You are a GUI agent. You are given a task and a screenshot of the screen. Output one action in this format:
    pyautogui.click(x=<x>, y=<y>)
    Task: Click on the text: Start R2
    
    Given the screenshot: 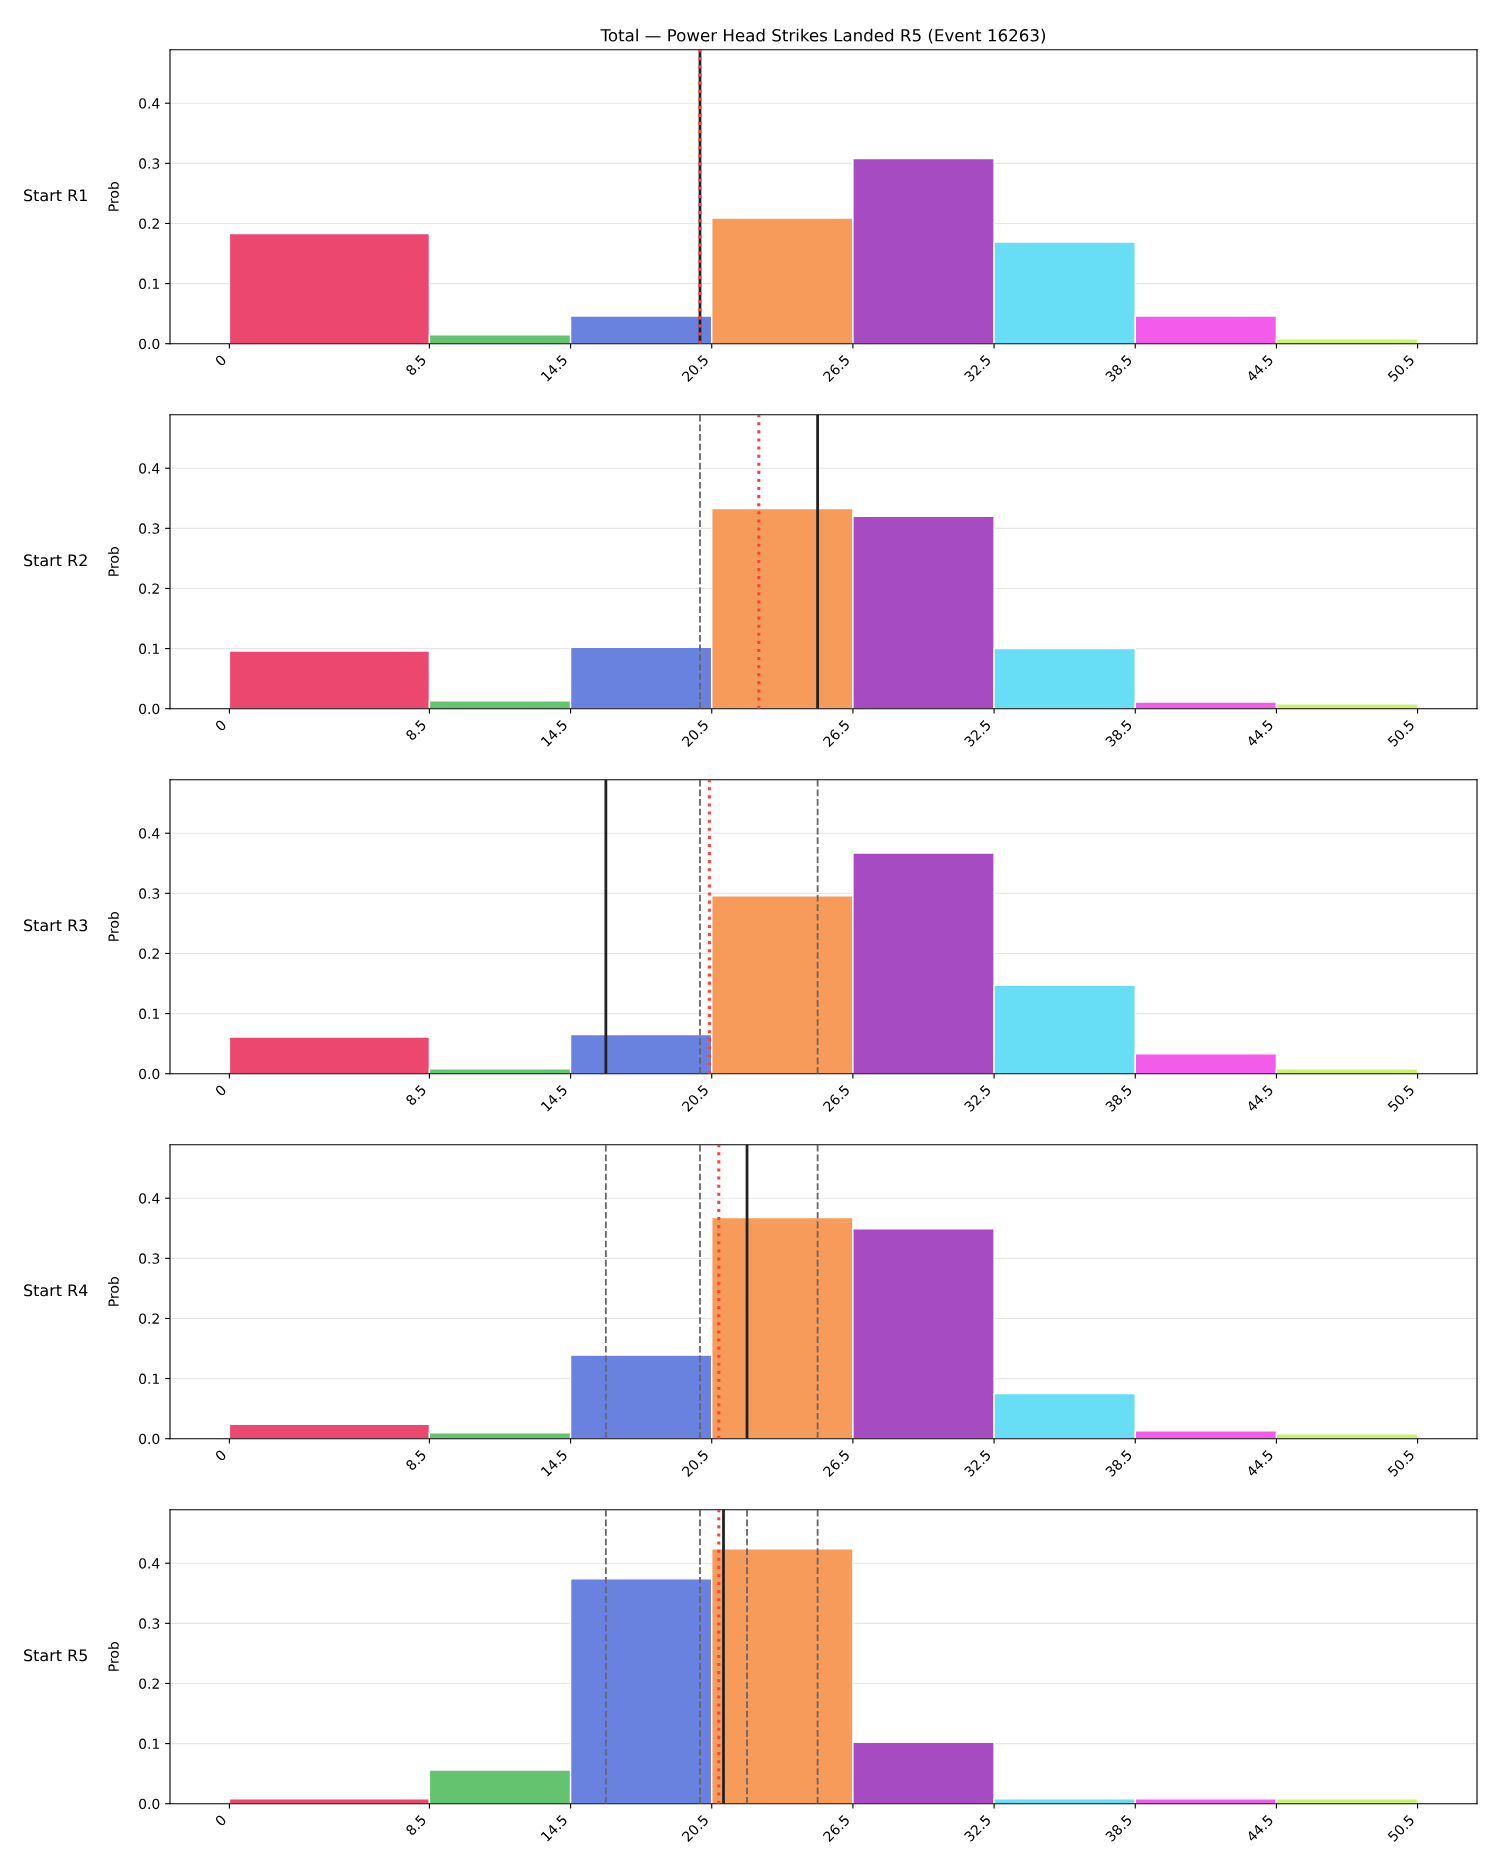 What is the action you would take?
    pyautogui.click(x=55, y=560)
    